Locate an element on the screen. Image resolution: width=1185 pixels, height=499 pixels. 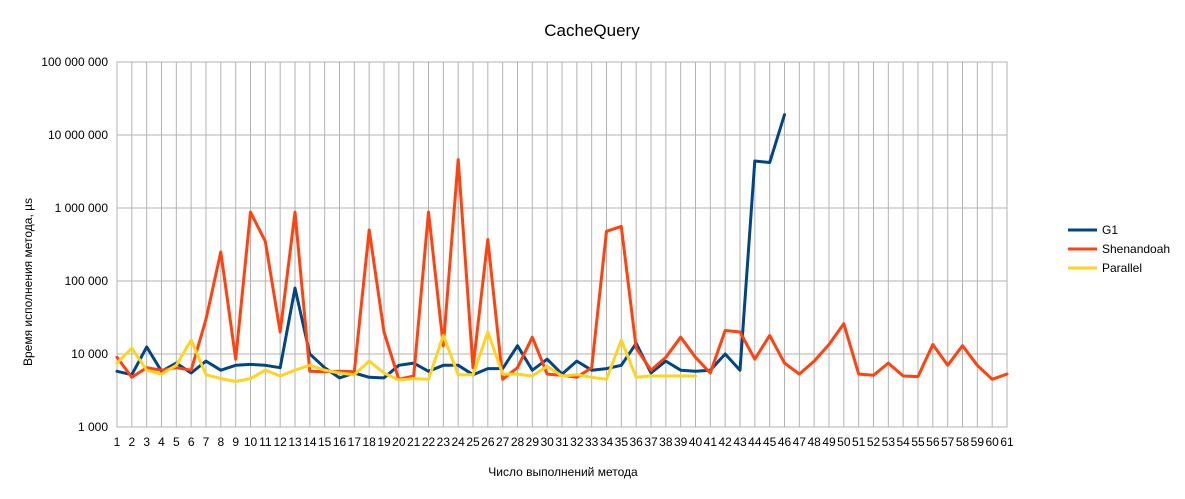
x-tick-label: 48 is located at coordinates (814, 442).